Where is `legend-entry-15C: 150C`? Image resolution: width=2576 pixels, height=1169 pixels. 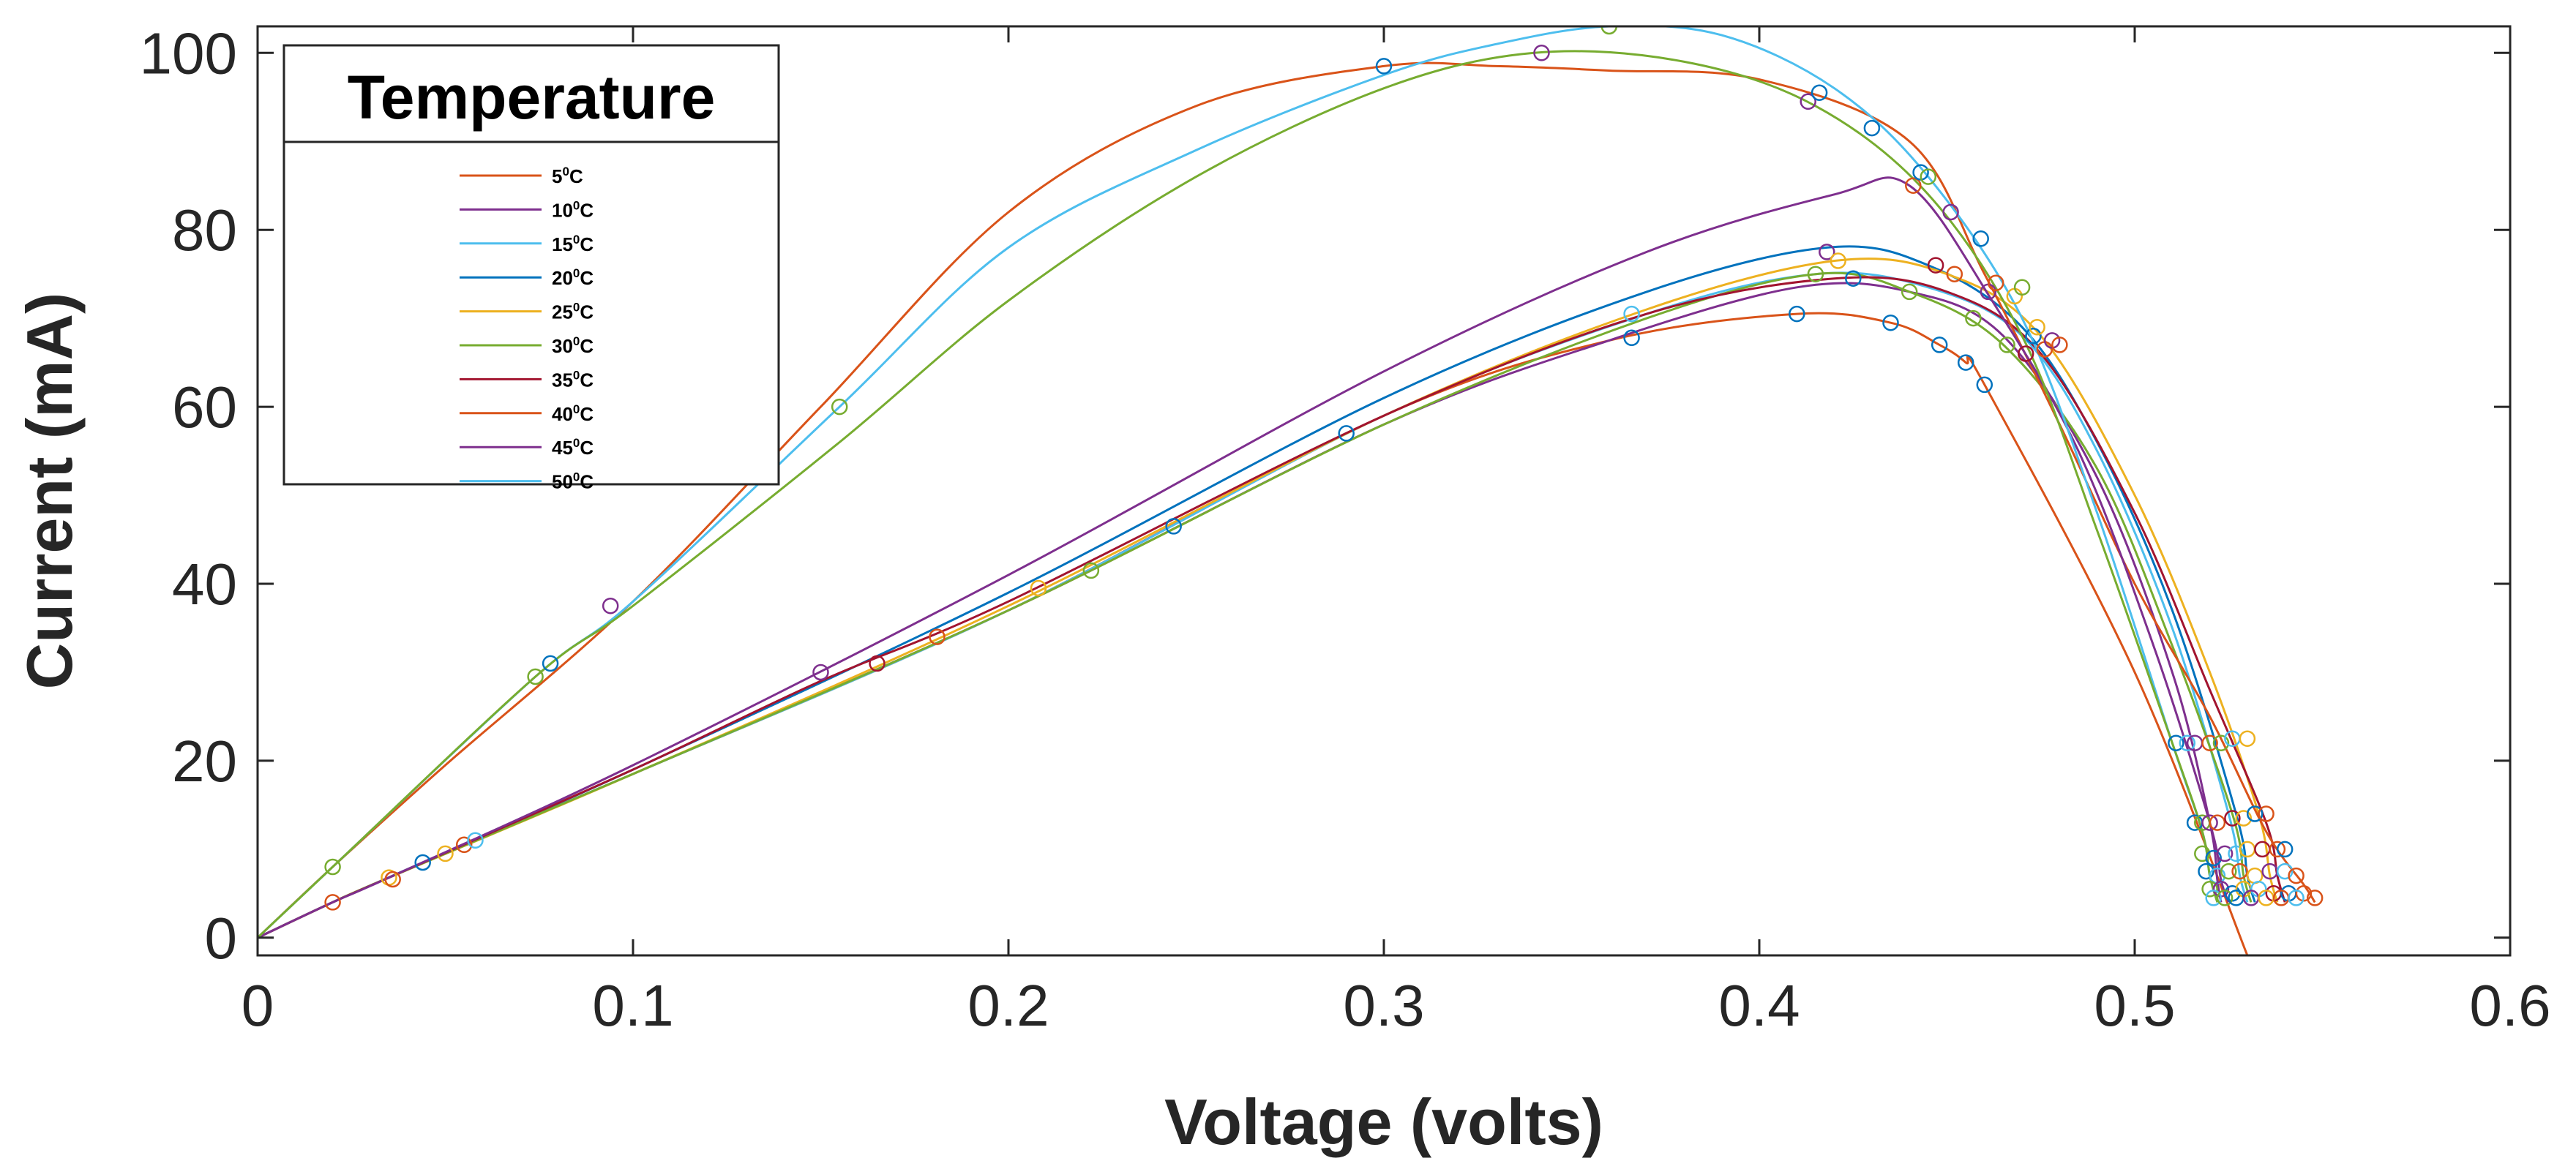 legend-entry-15C: 150C is located at coordinates (527, 244).